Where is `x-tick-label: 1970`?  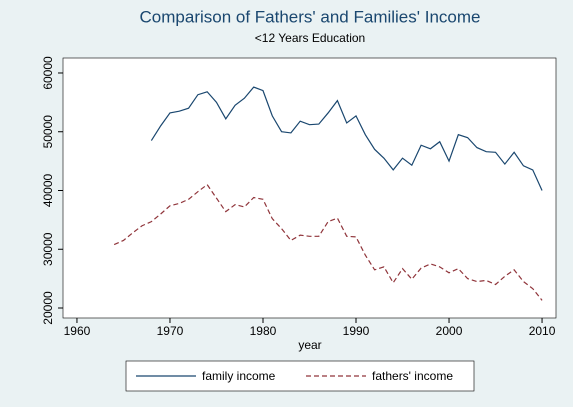 x-tick-label: 1970 is located at coordinates (170, 331).